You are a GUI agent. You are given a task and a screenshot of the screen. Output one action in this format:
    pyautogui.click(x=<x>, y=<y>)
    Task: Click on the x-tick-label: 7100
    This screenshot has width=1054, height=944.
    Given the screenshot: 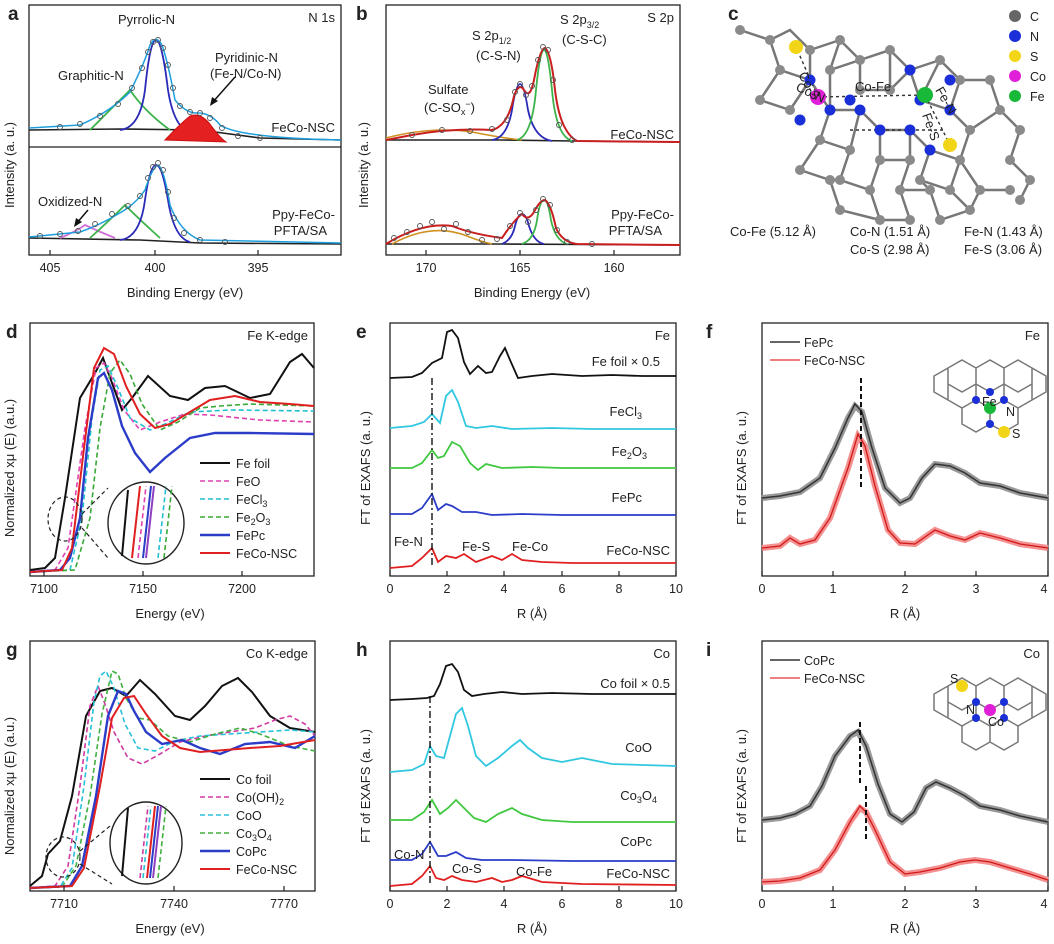 What is the action you would take?
    pyautogui.click(x=44, y=589)
    